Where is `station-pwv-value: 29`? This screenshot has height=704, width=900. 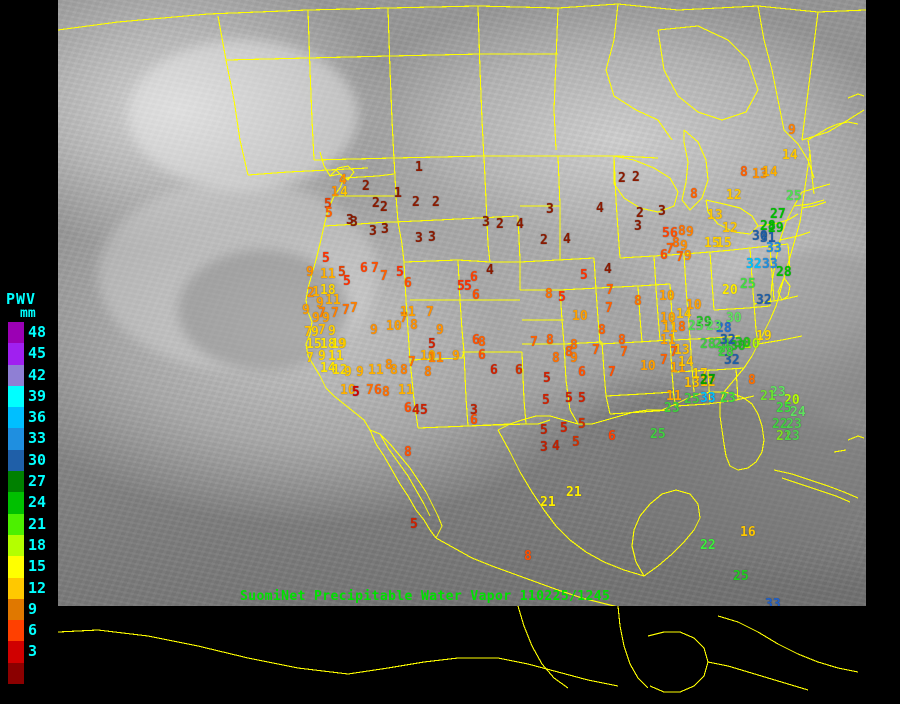 station-pwv-value: 29 is located at coordinates (704, 322).